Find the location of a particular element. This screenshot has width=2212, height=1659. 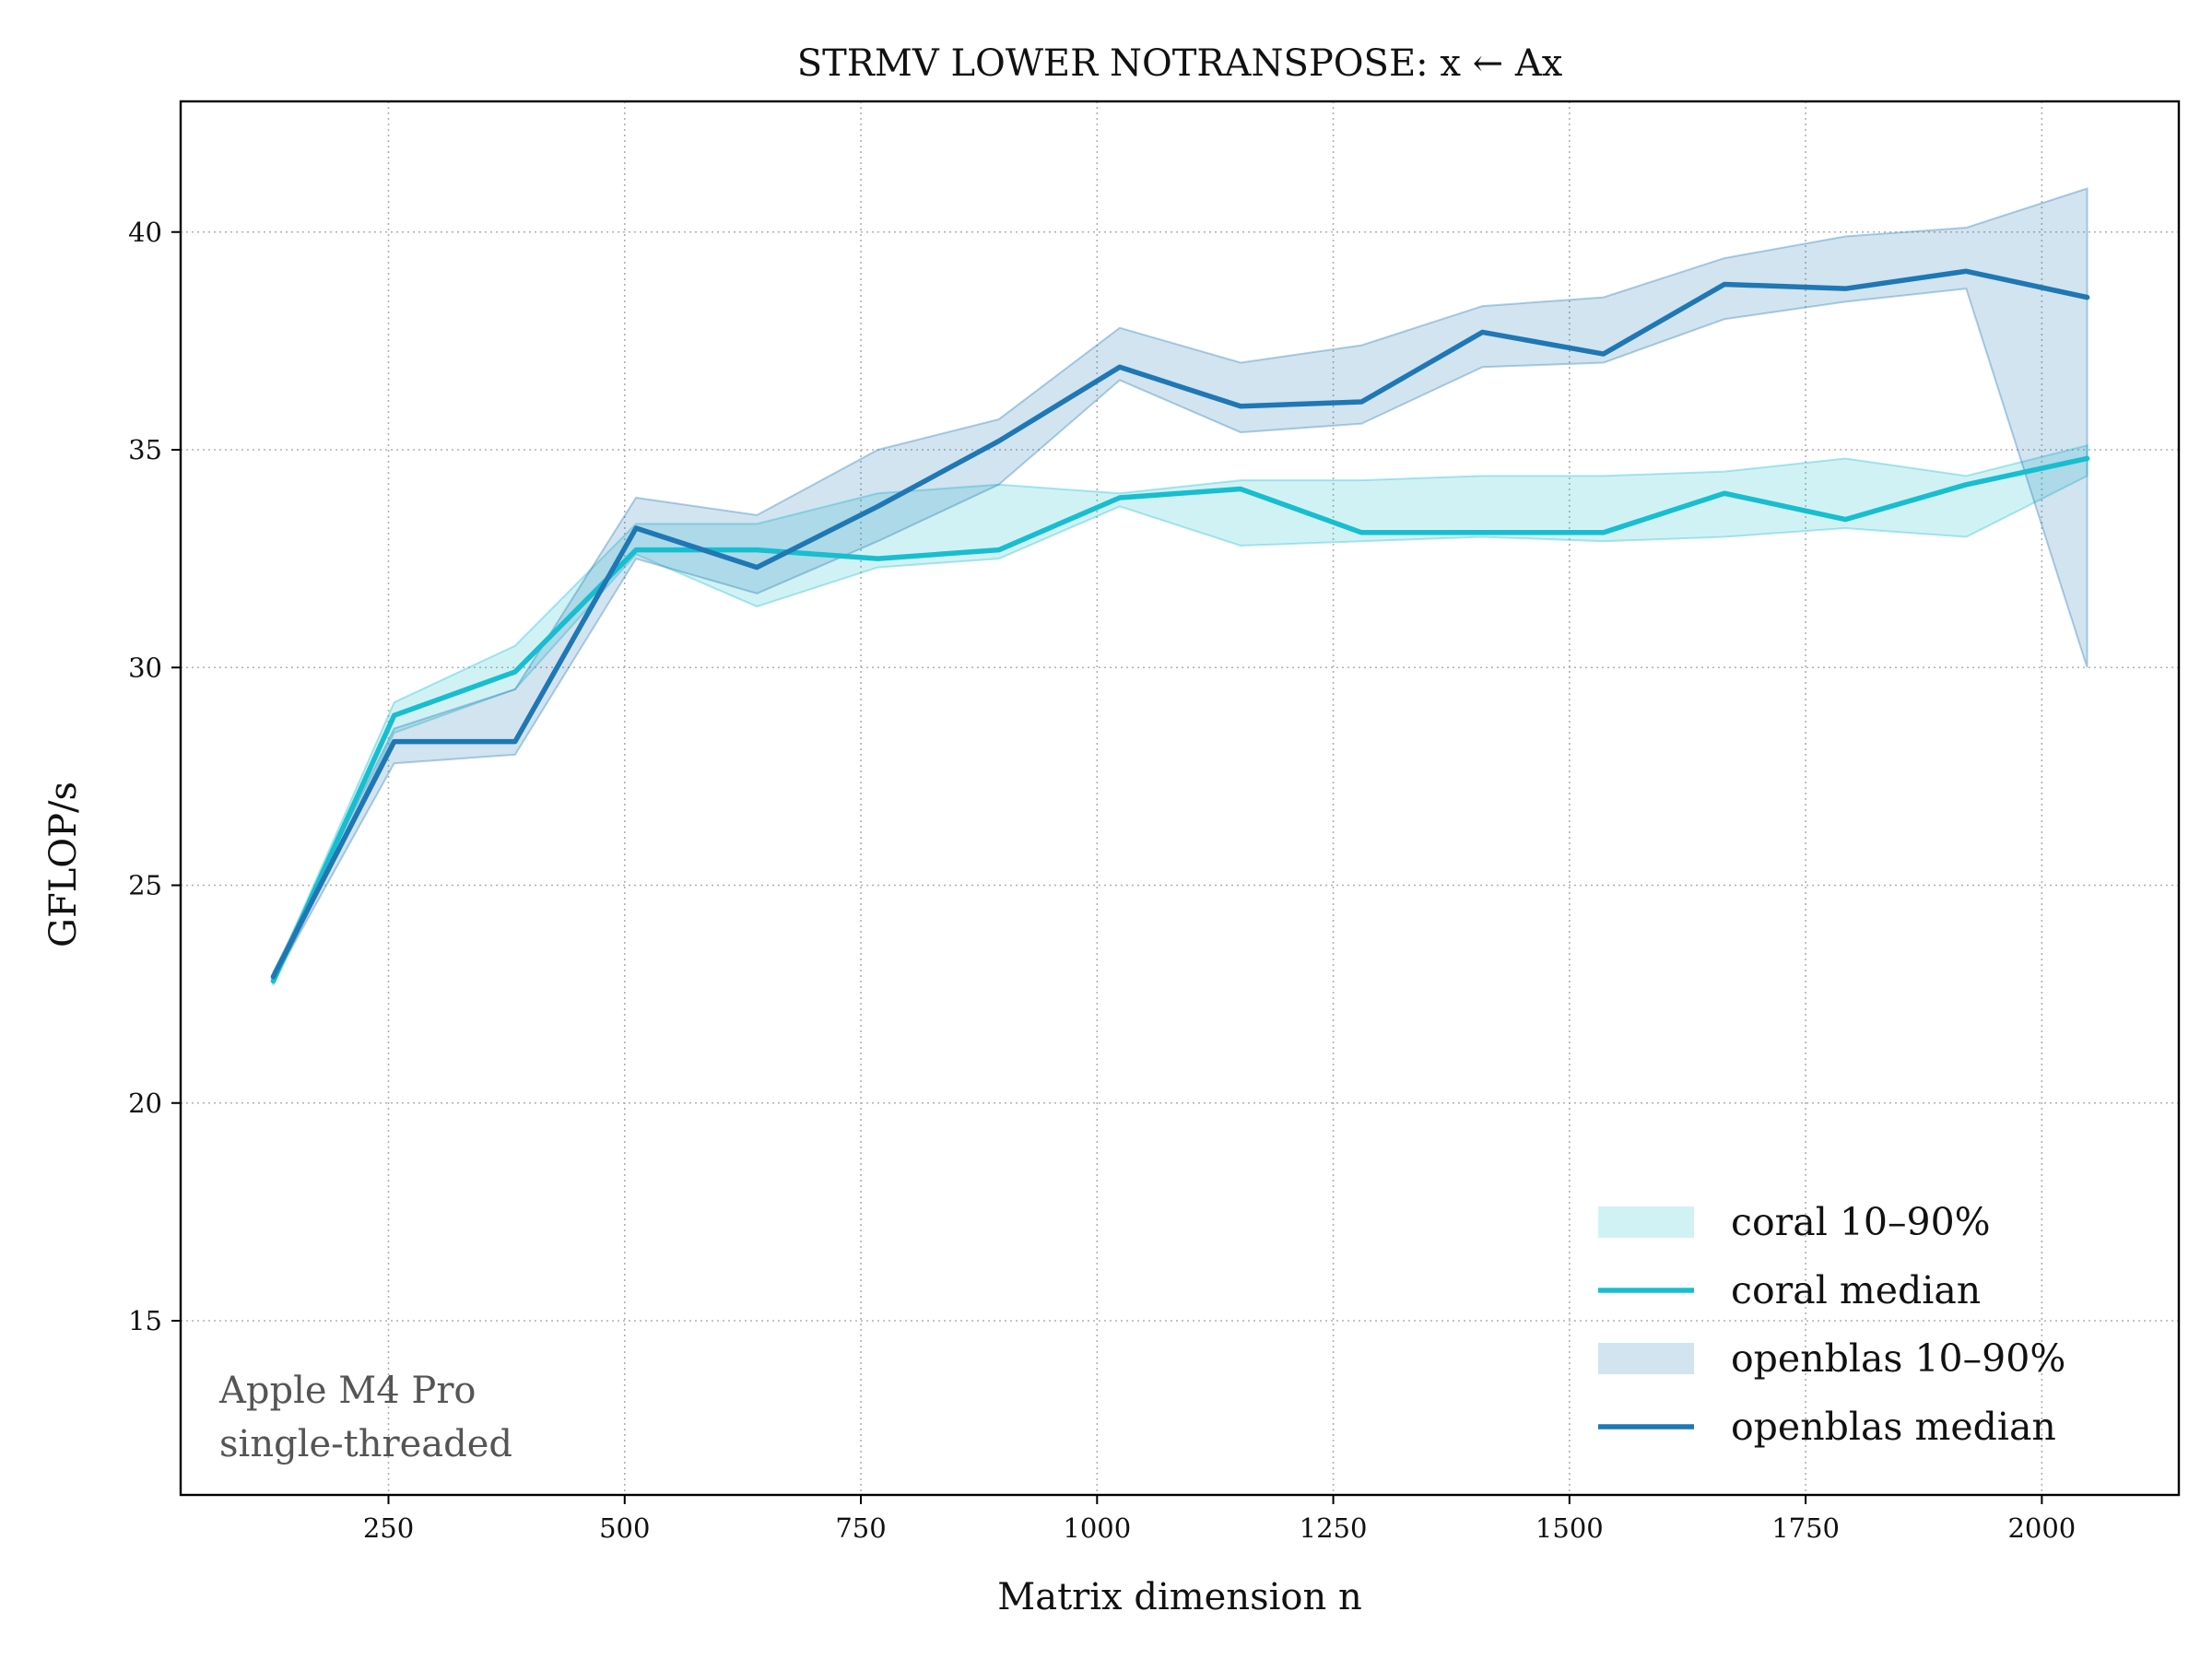

hardware-annotation: Apple M4 Pro single-threaded is located at coordinates (365, 1417).